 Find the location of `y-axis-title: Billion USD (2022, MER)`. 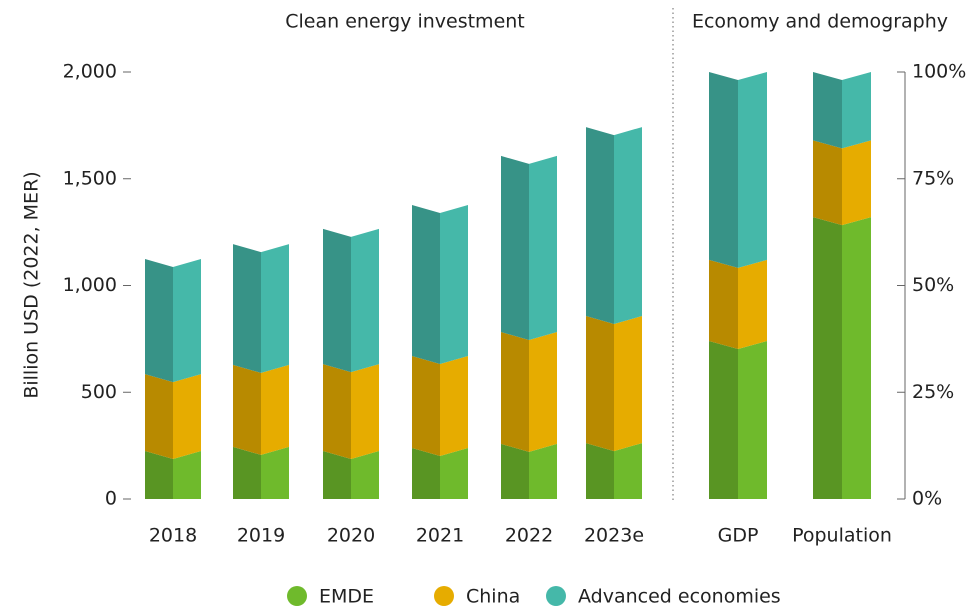

y-axis-title: Billion USD (2022, MER) is located at coordinates (32, 284).